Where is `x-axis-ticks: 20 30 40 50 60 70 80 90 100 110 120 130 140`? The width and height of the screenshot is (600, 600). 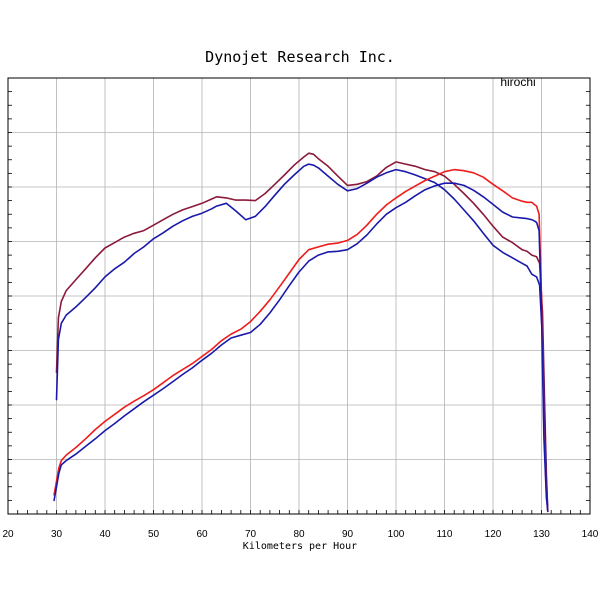 x-axis-ticks: 20 30 40 50 60 70 80 90 100 110 120 130 140 is located at coordinates (300, 534).